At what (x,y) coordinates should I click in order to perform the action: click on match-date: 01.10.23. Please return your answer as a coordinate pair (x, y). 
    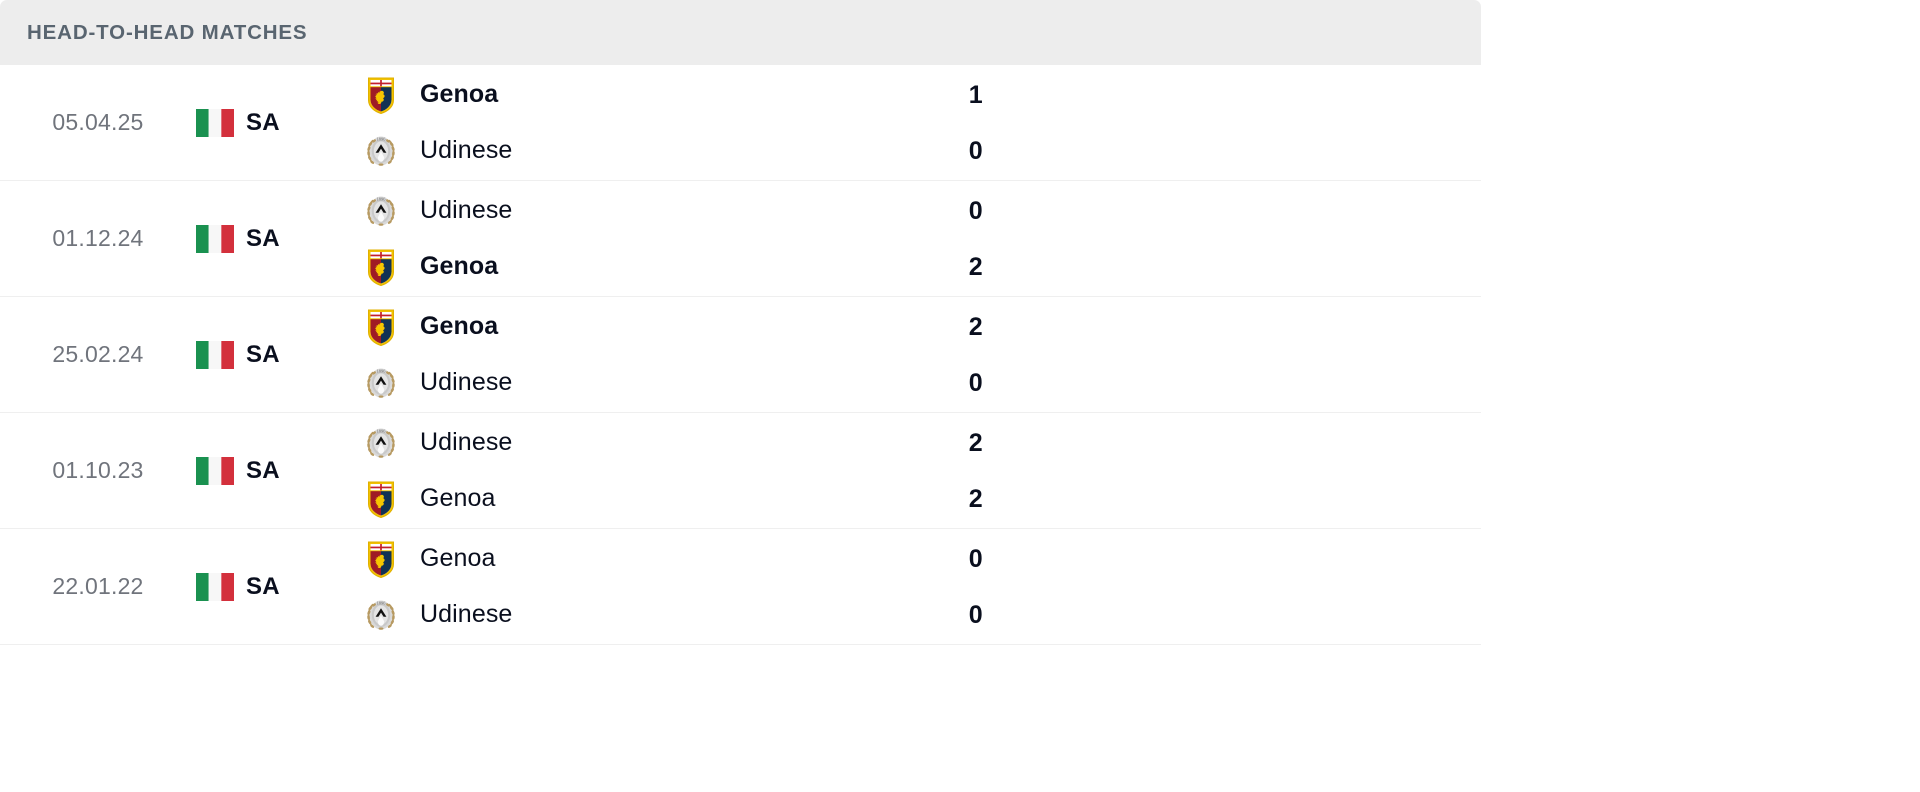
    Looking at the image, I should click on (98, 470).